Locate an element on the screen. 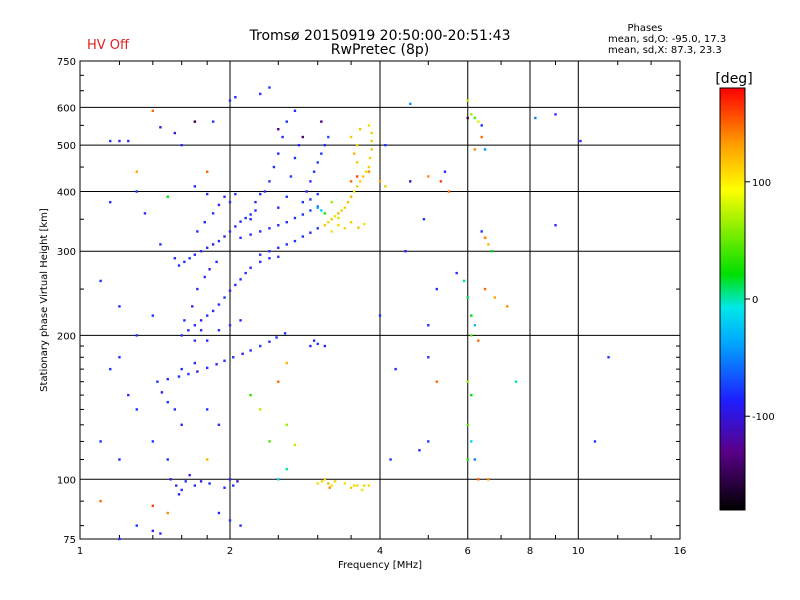  x-tick-label: 16 is located at coordinates (680, 551).